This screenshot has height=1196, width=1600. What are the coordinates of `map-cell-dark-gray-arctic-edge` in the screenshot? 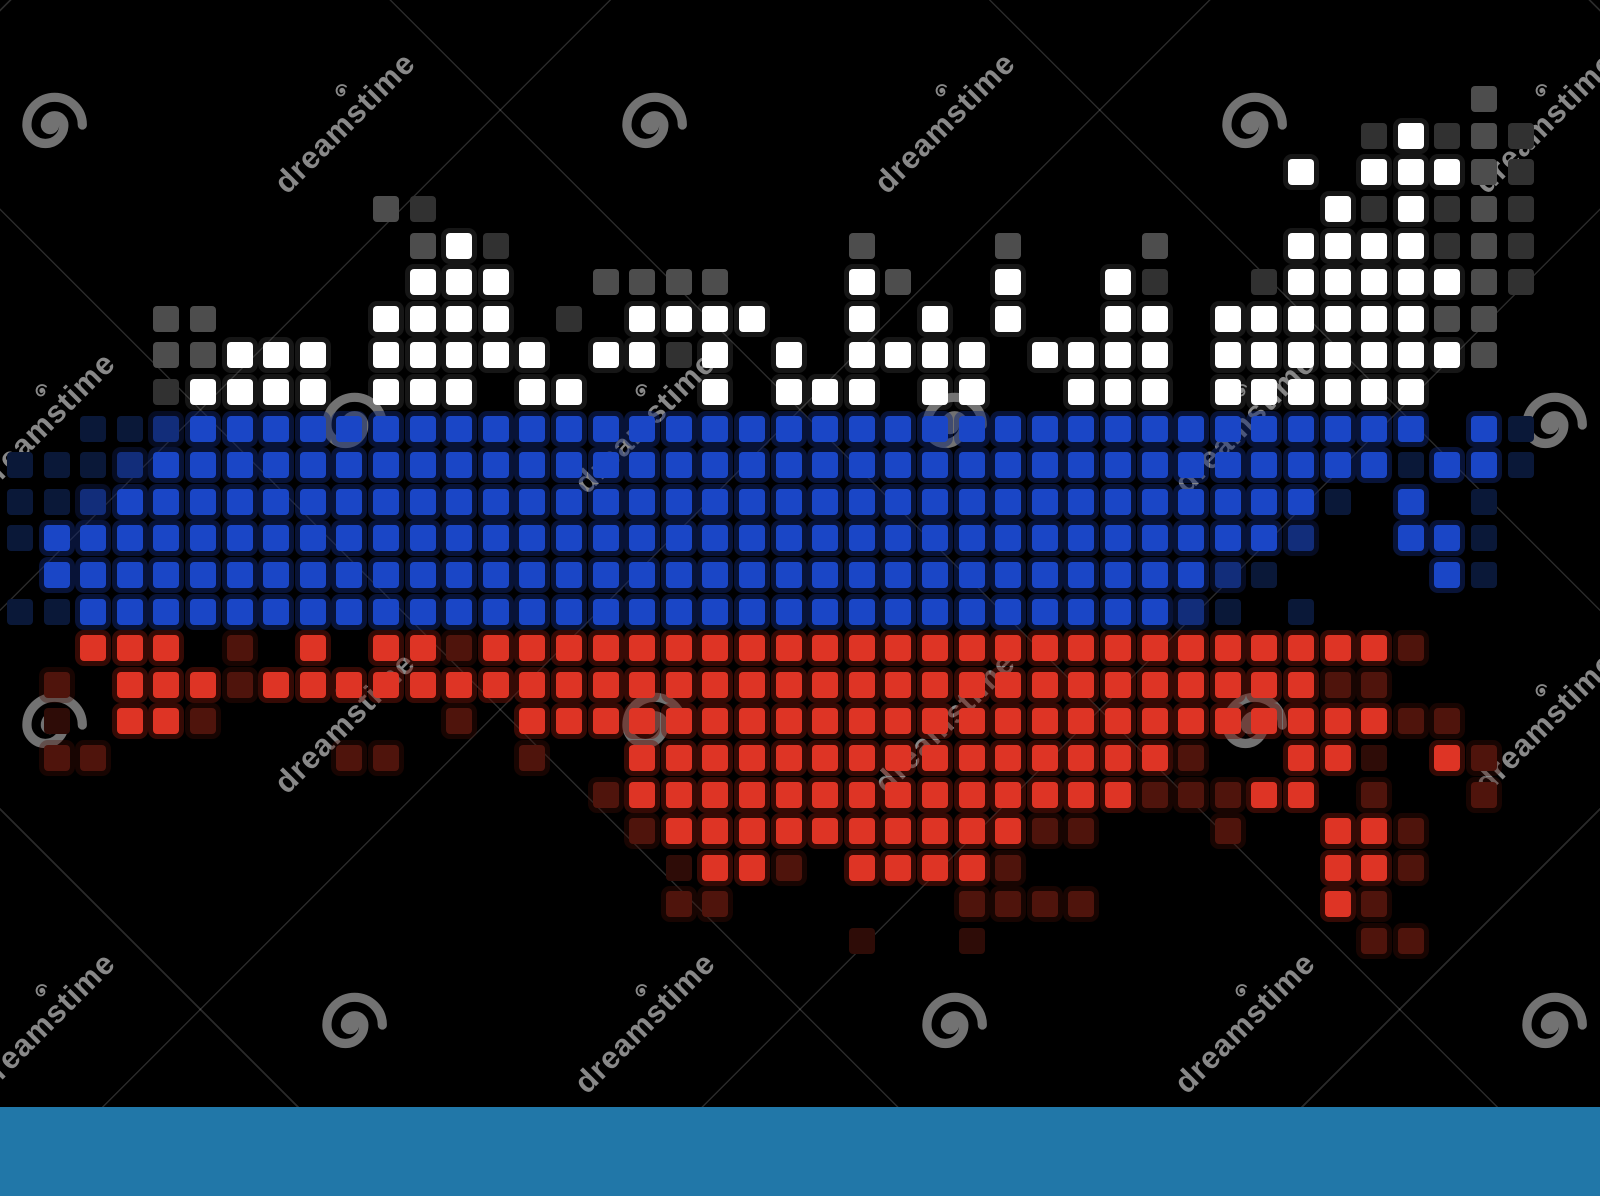 It's located at (1154, 282).